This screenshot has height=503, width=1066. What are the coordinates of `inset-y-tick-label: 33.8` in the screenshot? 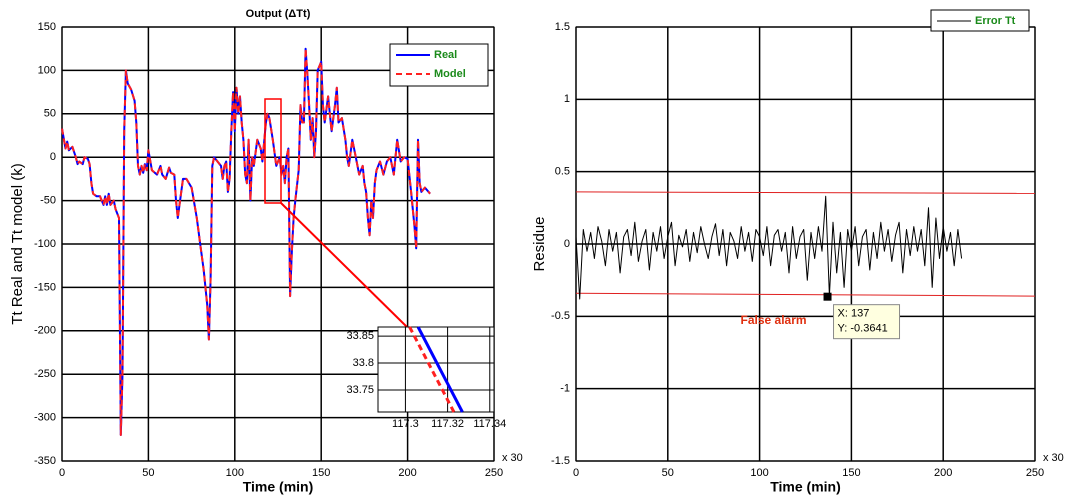 It's located at (363, 363).